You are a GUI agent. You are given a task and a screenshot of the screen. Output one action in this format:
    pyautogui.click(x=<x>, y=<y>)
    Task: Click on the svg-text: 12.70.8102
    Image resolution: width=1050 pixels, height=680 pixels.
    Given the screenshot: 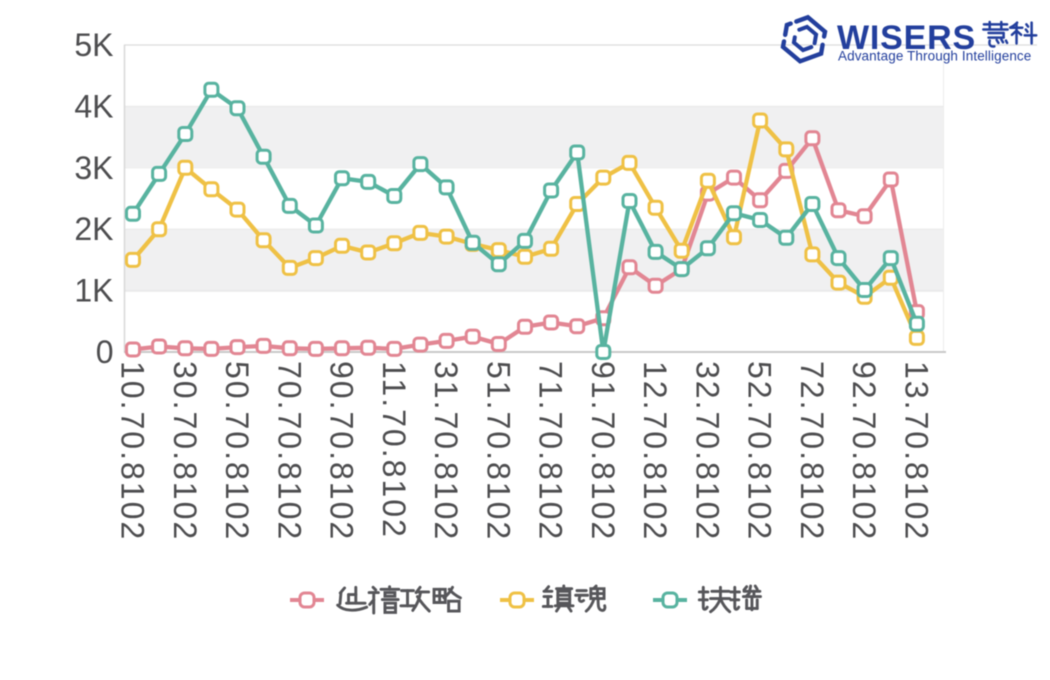 What is the action you would take?
    pyautogui.click(x=655, y=451)
    